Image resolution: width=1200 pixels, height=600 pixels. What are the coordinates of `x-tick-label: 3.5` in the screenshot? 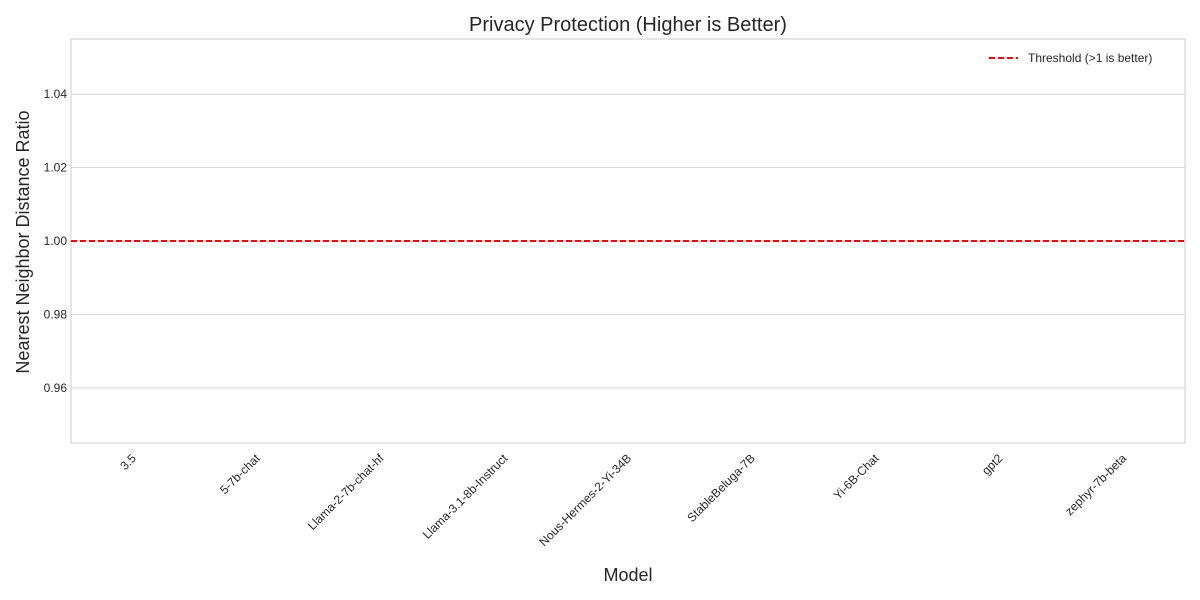 It's located at (128, 462).